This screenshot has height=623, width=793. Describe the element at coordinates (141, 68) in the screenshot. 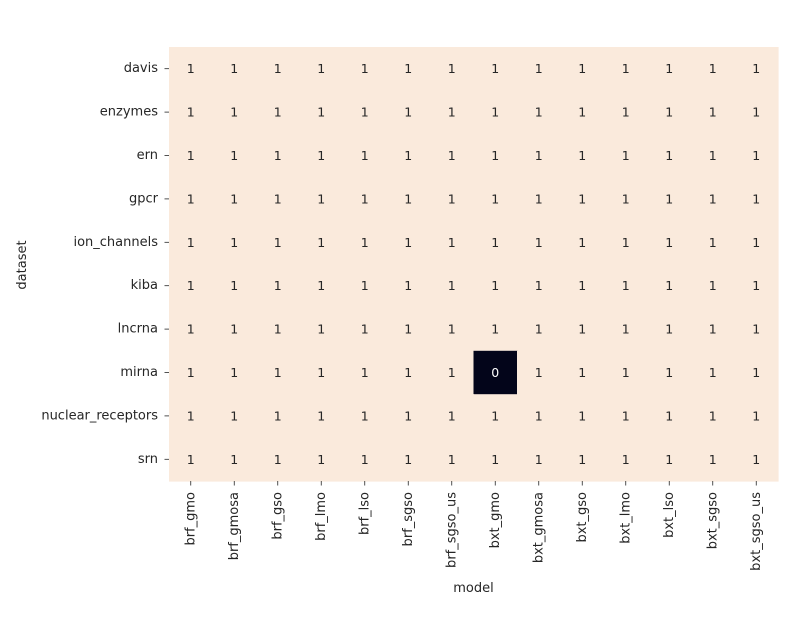

I see `y-tick-label: davis` at that location.